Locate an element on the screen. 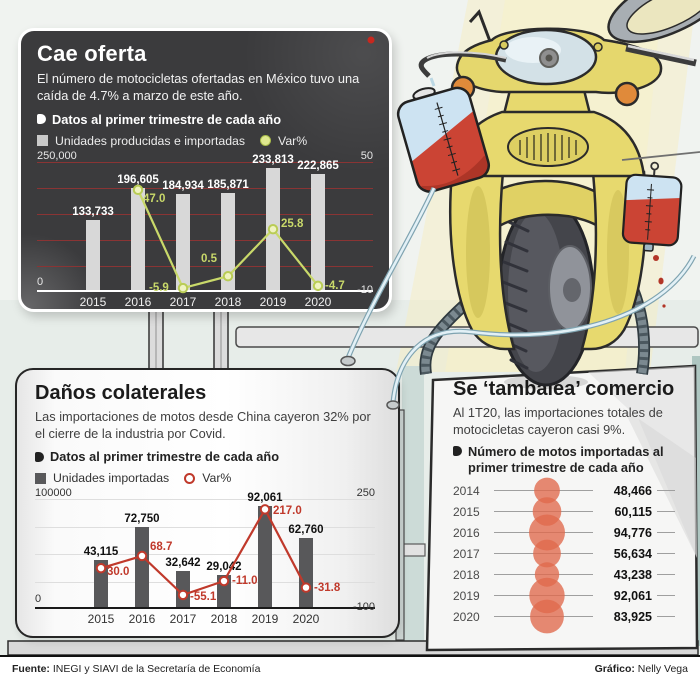 The width and height of the screenshot is (700, 681). bed-rail is located at coordinates (467, 337).